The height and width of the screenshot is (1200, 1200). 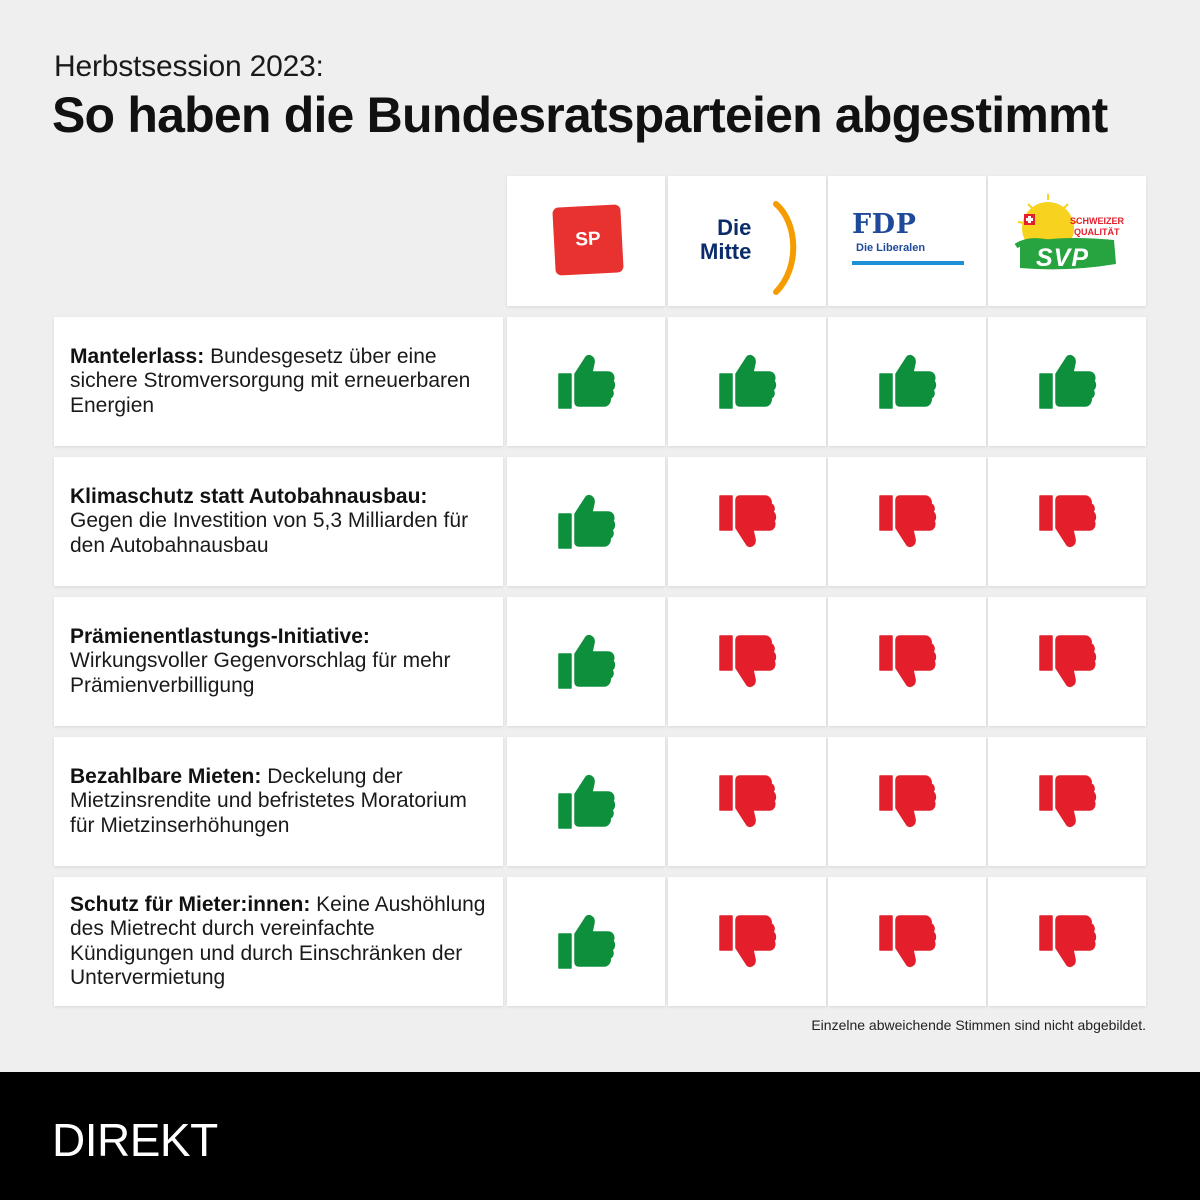 I want to click on sp-logo: SP, so click(x=588, y=240).